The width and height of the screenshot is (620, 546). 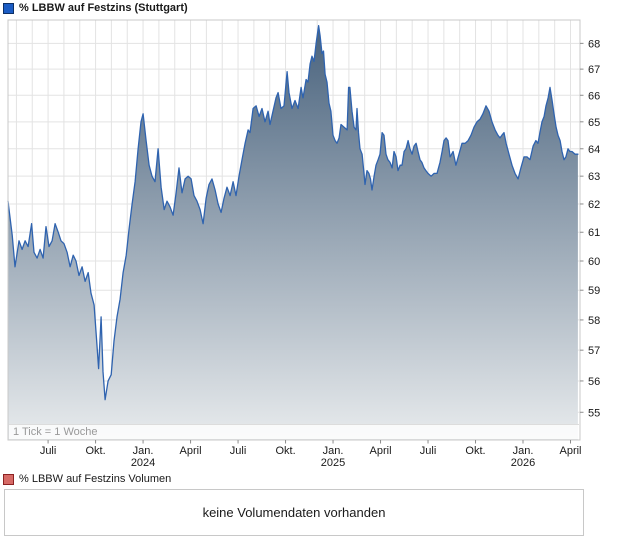 I want to click on price-legend: % LBBW auf Festzins (Stuttgart), so click(x=95, y=8).